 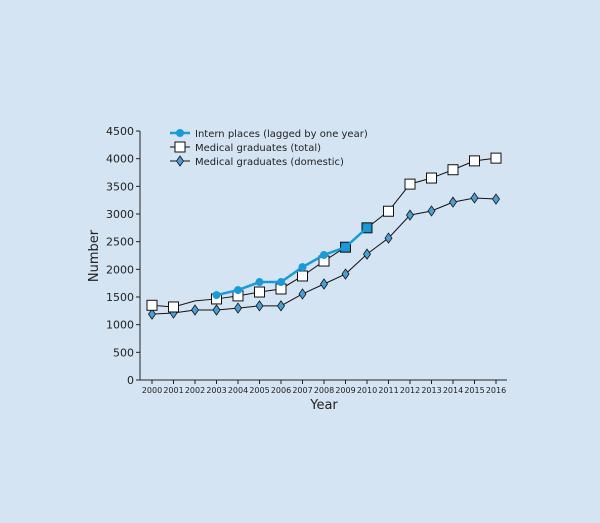 What do you see at coordinates (281, 134) in the screenshot?
I see `legend-label: Intern places (lagged by one year)` at bounding box center [281, 134].